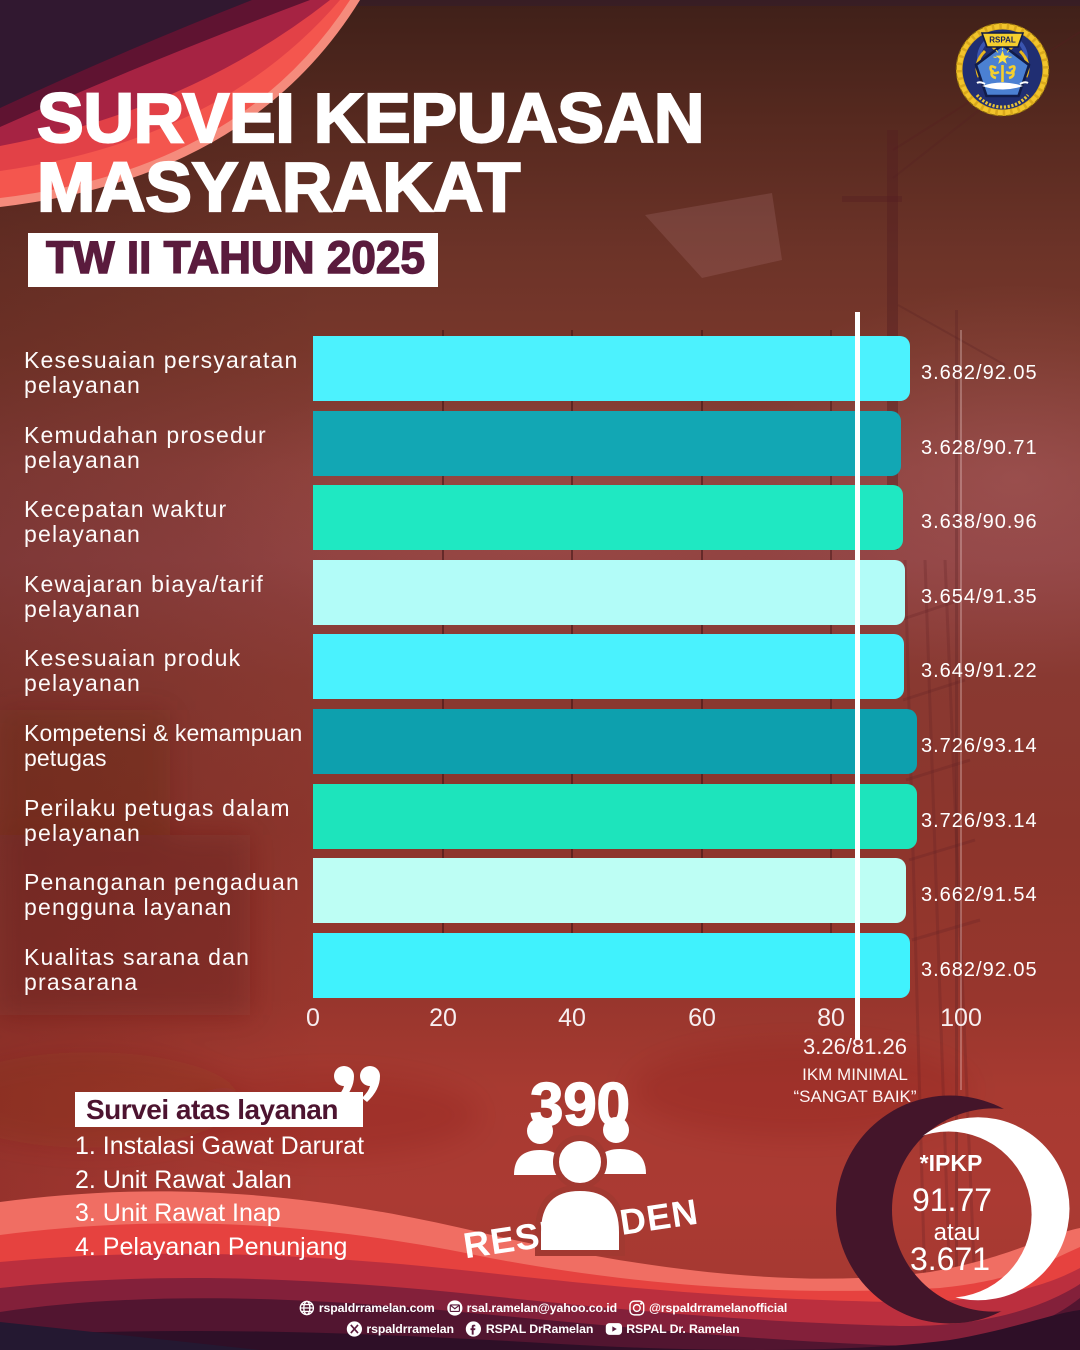 The image size is (1080, 1350). I want to click on svg-text: RSPAL, so click(1002, 40).